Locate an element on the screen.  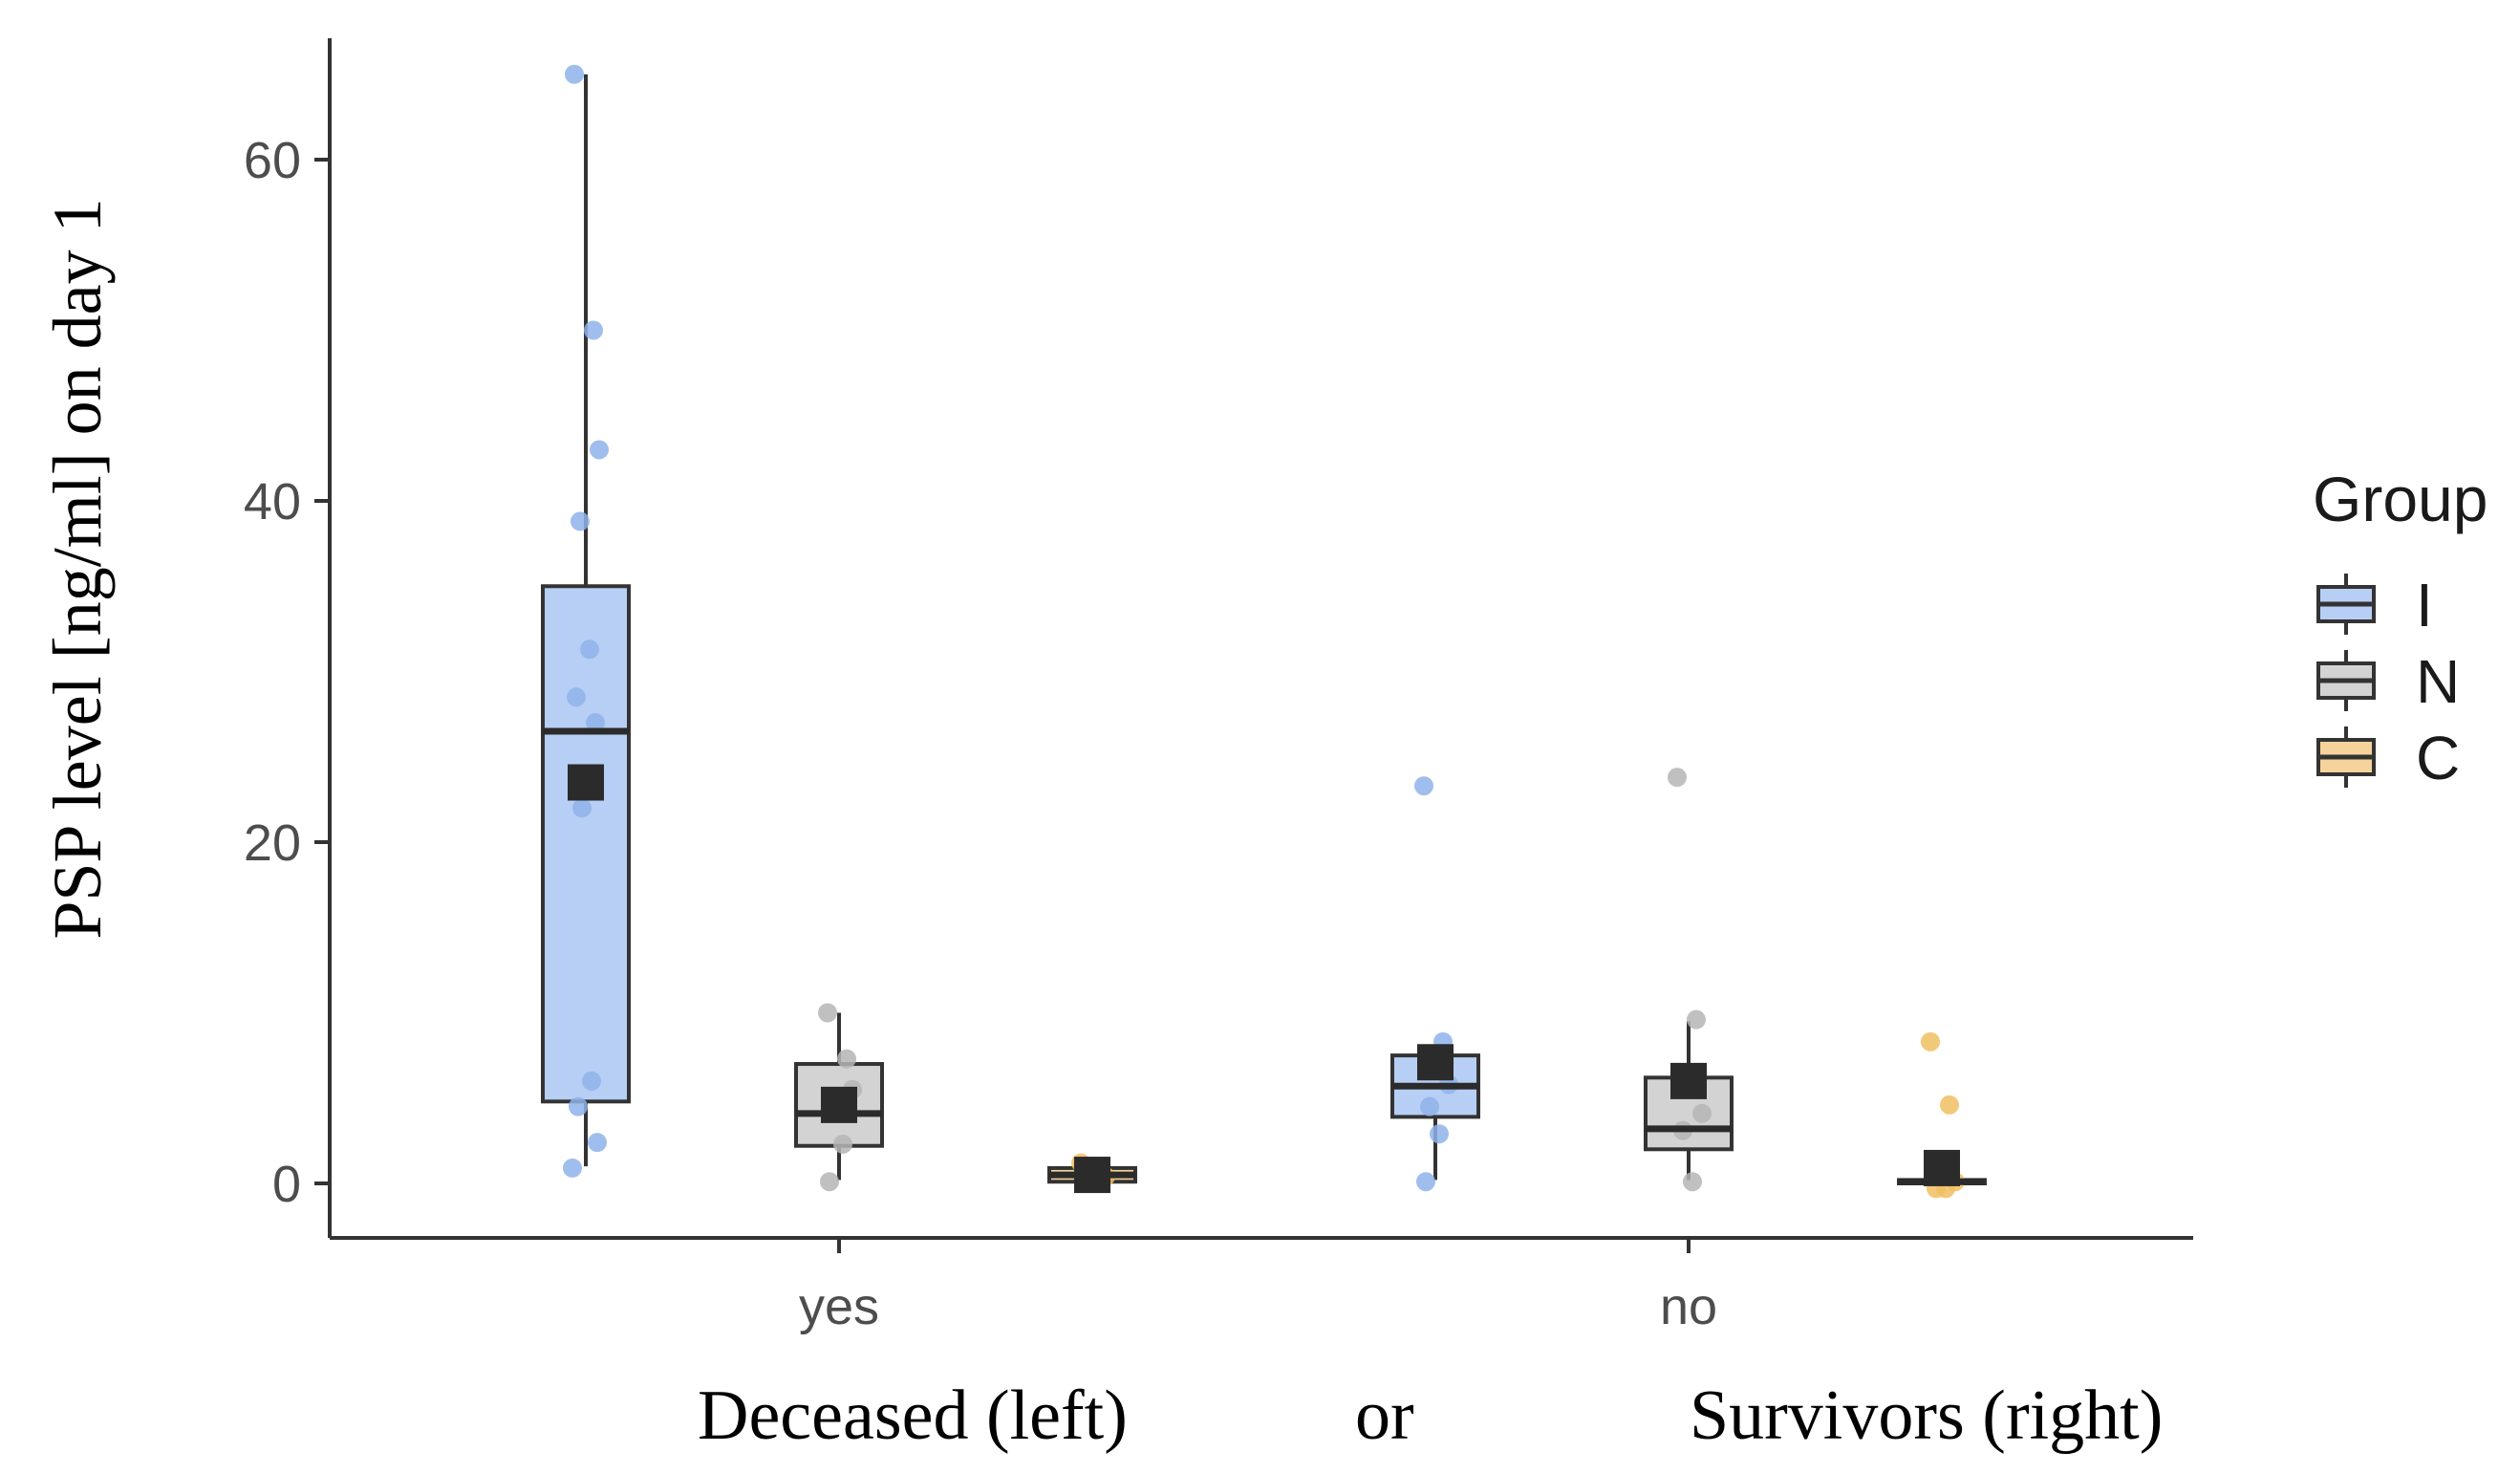
x-ticks: yes no is located at coordinates (1258, 1286).